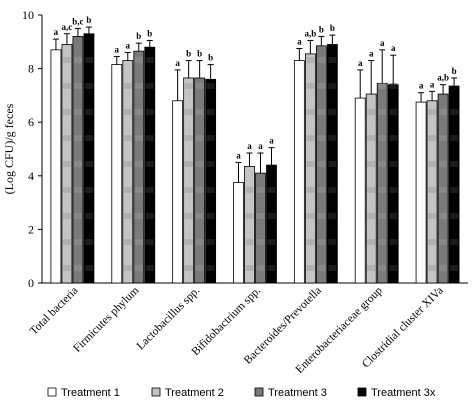  Describe the element at coordinates (31, 283) in the screenshot. I see `y-tick-label: 0` at that location.